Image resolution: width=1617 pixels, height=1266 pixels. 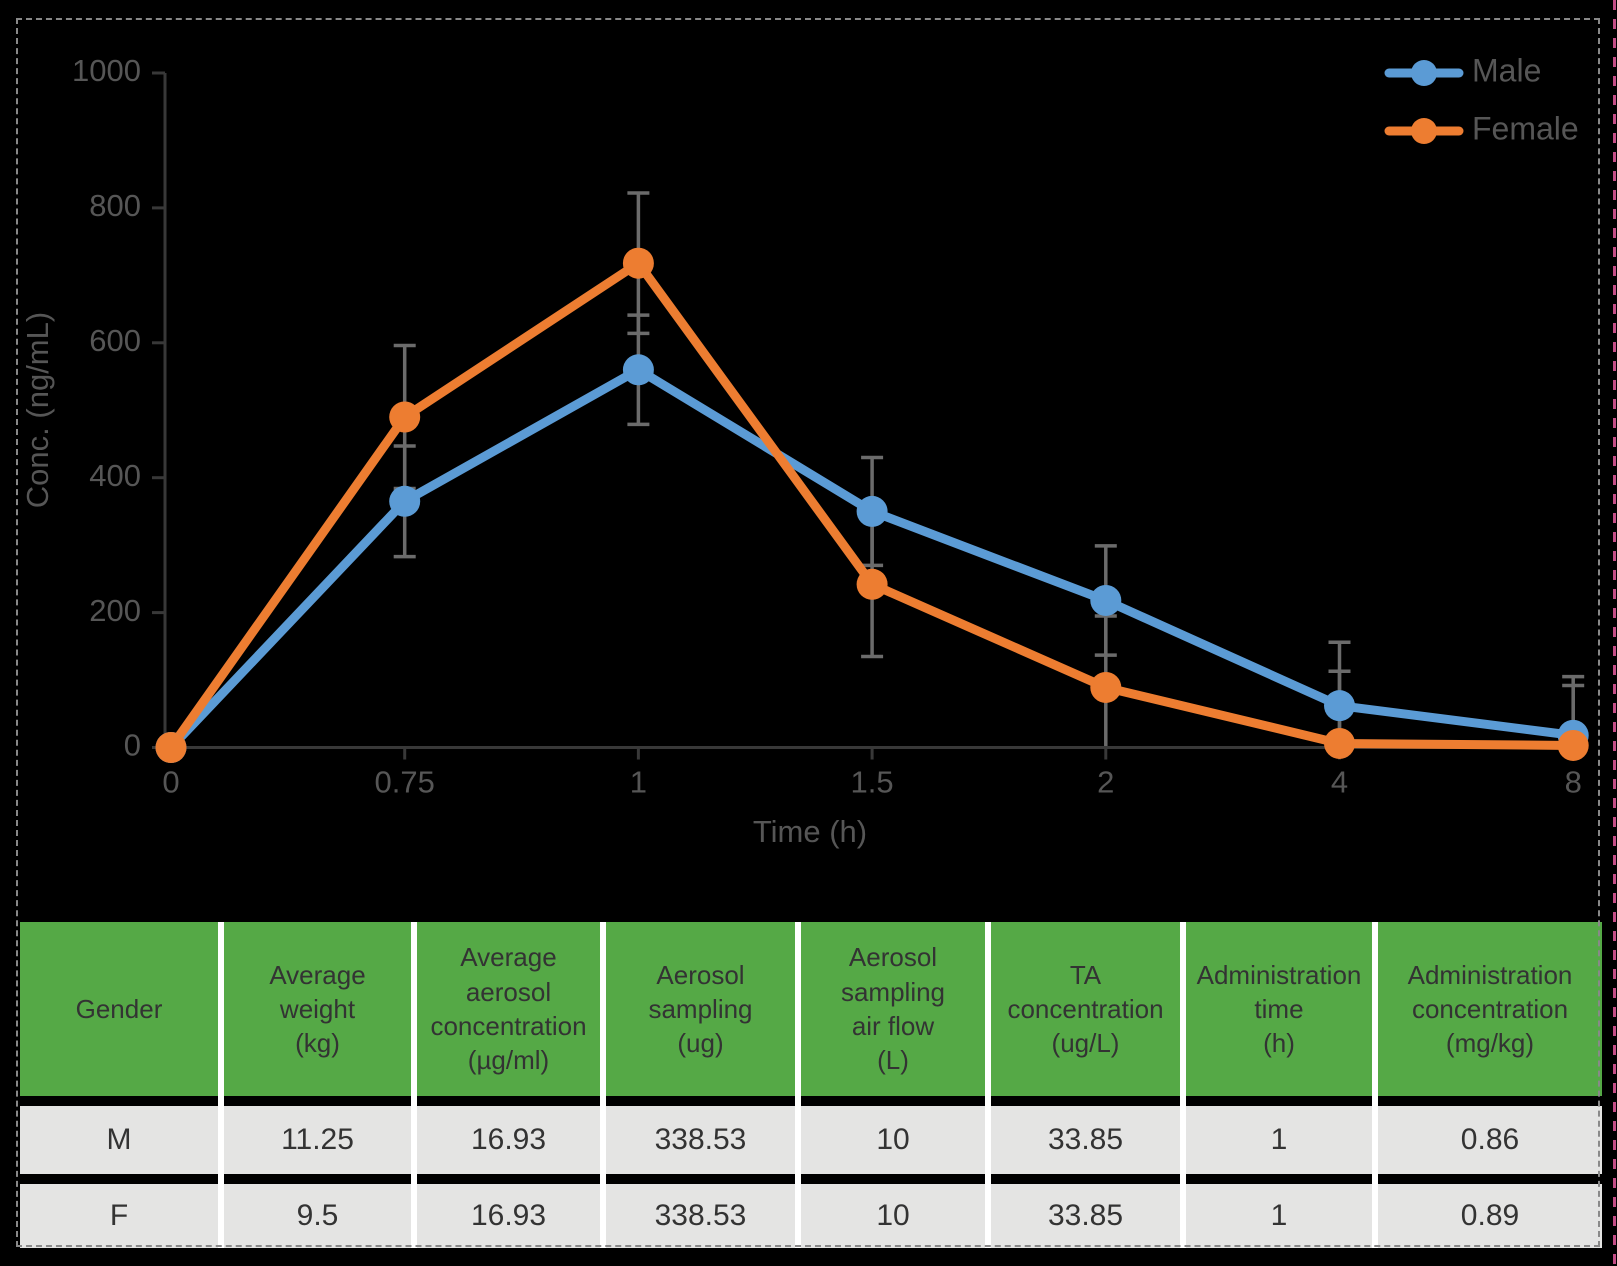 What do you see at coordinates (508, 1009) in the screenshot?
I see `table-header-cell: Average aerosol concentration (µg/ml)` at bounding box center [508, 1009].